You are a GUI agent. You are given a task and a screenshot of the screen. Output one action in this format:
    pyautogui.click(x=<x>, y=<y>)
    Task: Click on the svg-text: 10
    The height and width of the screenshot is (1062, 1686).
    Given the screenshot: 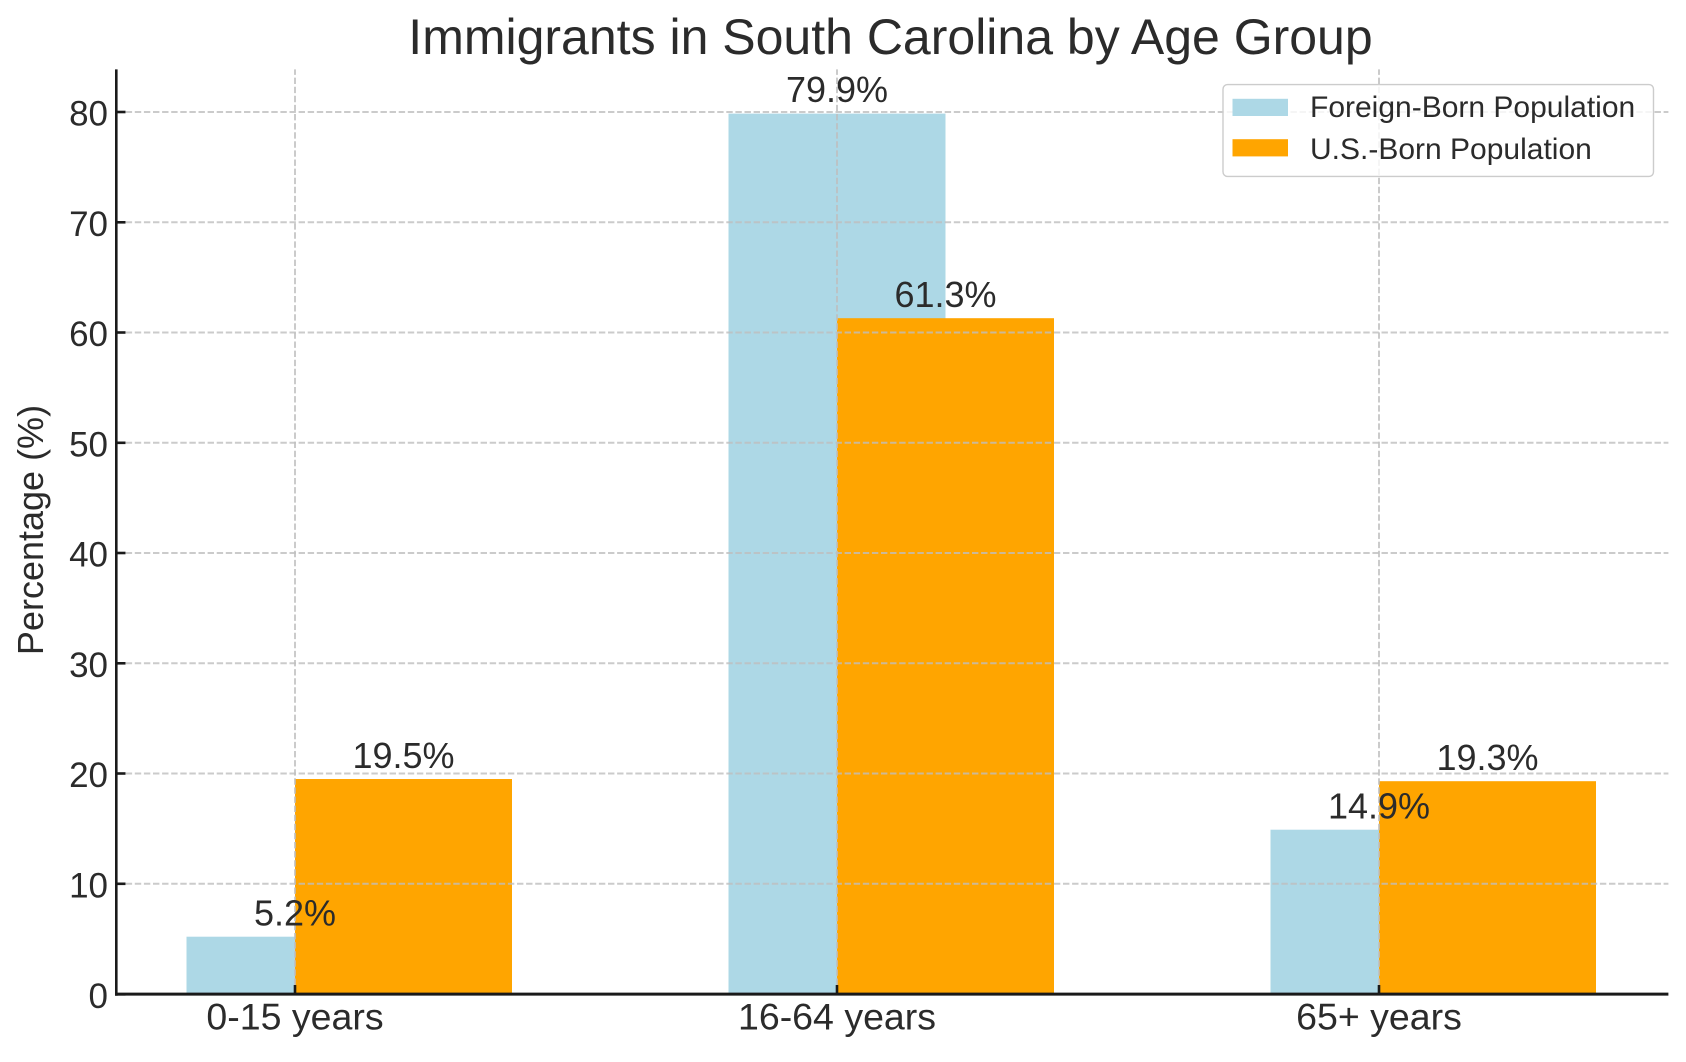 What is the action you would take?
    pyautogui.click(x=88, y=886)
    